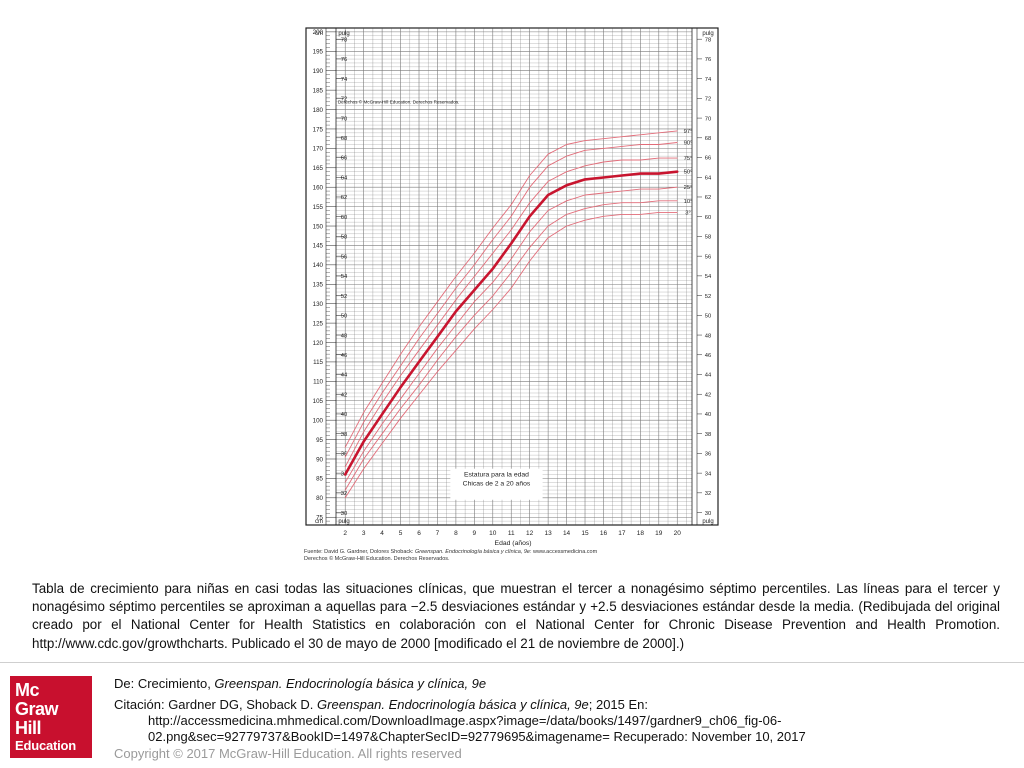 The image size is (1024, 768). I want to click on cm-tick-label: 160, so click(318, 187).